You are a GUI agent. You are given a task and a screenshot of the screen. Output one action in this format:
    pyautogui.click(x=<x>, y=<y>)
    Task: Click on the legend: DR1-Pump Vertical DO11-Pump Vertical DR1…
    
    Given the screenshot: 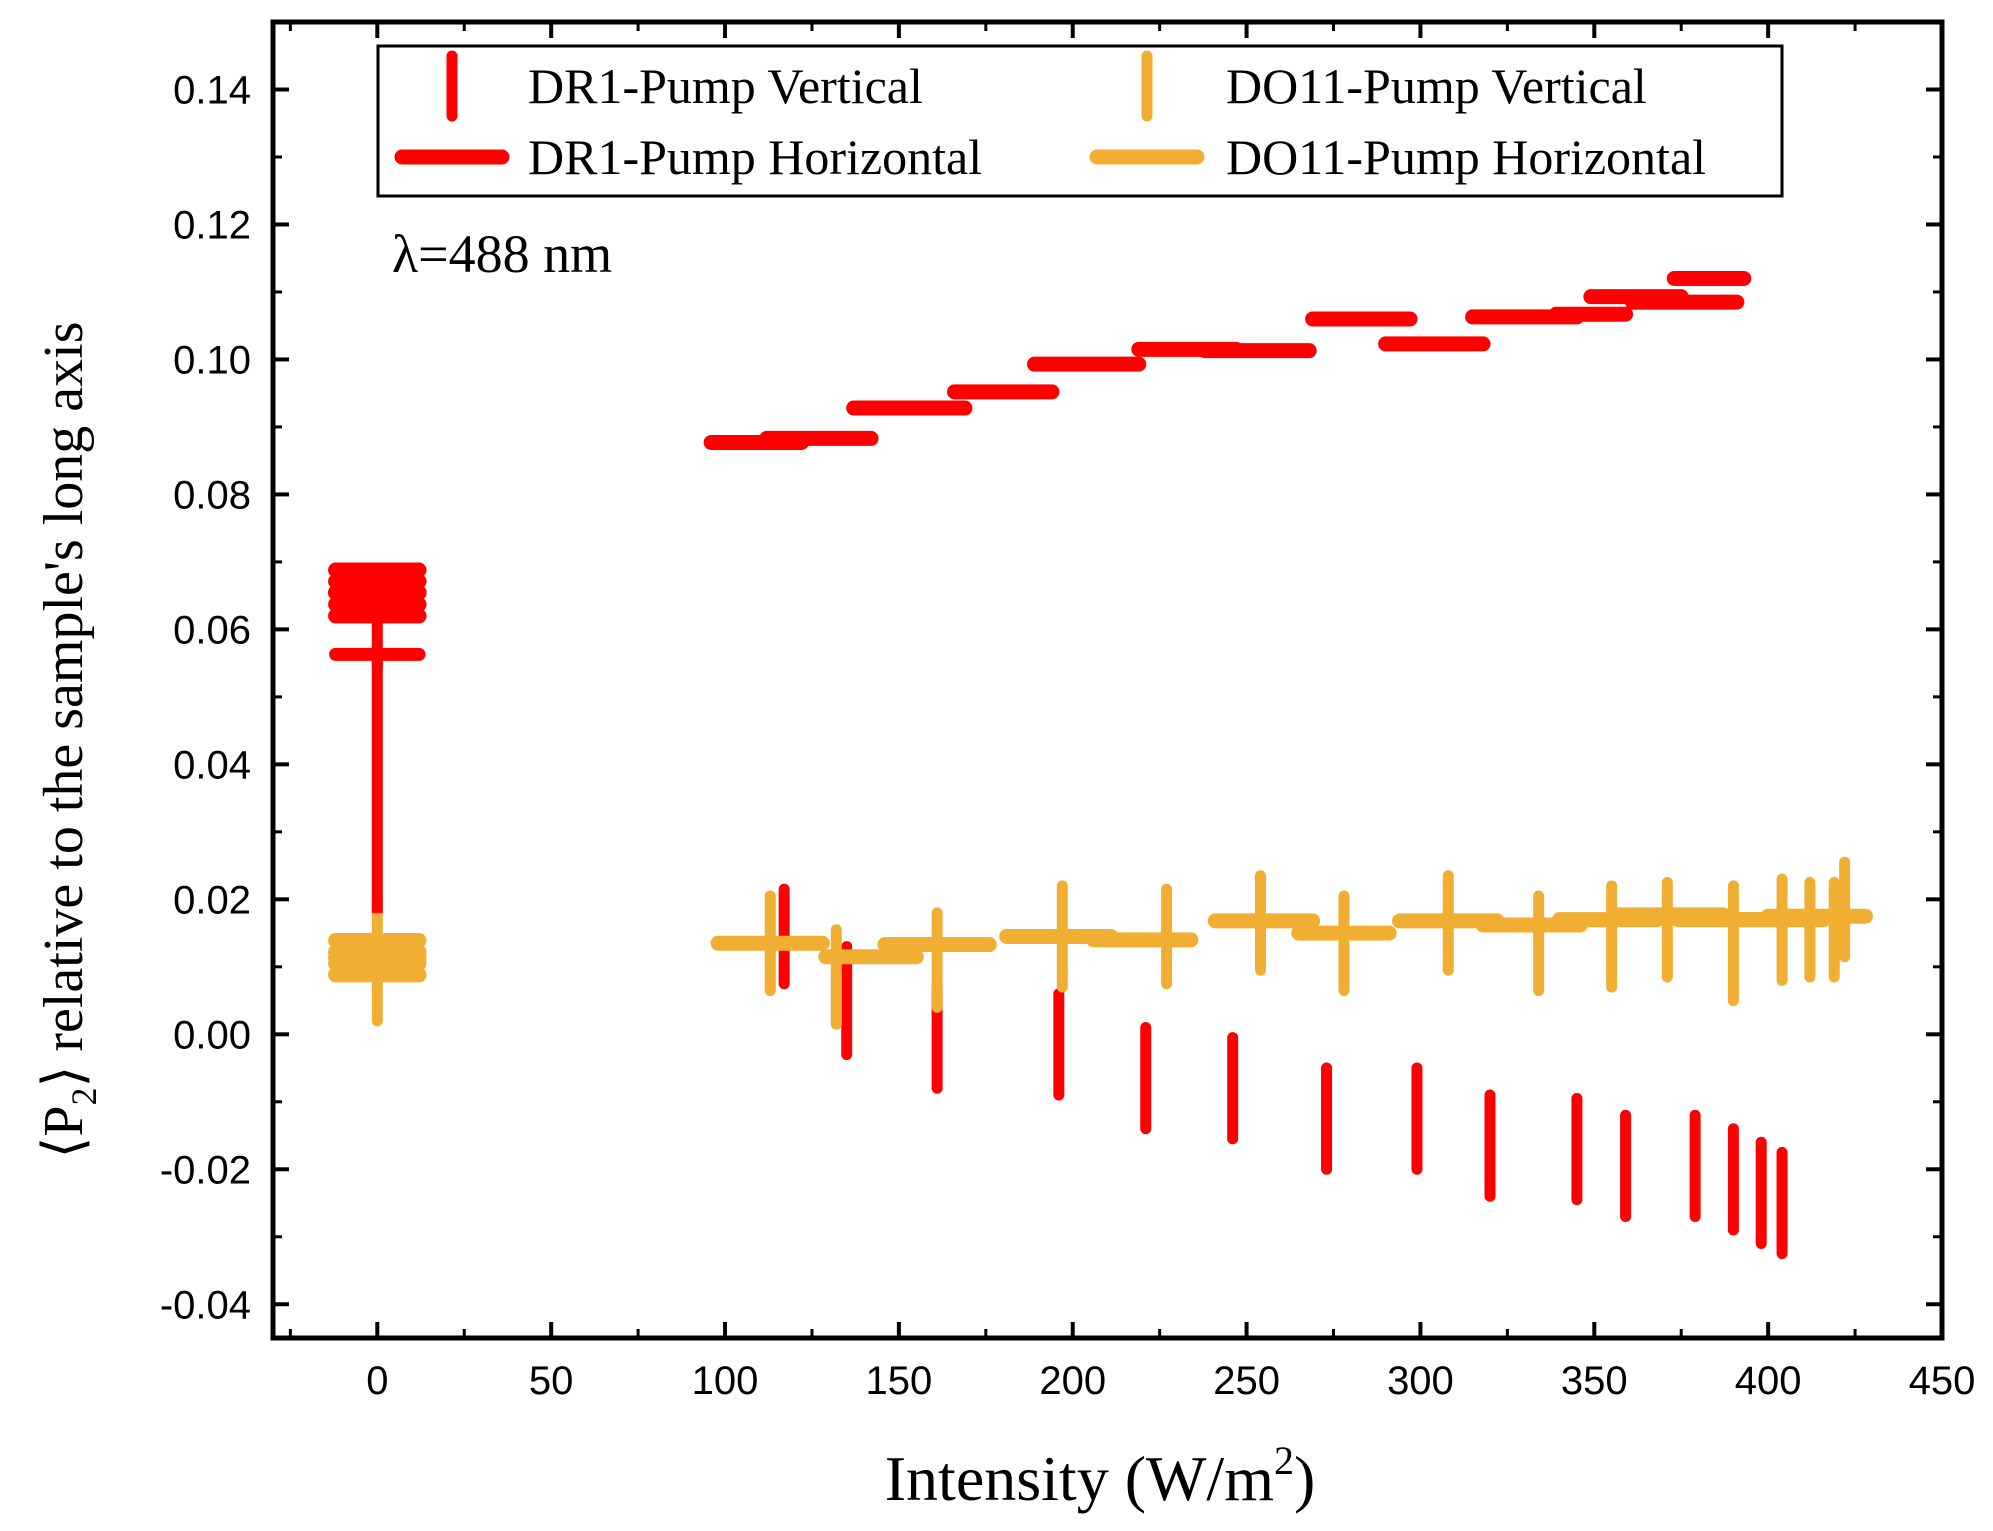 What is the action you would take?
    pyautogui.click(x=1080, y=121)
    